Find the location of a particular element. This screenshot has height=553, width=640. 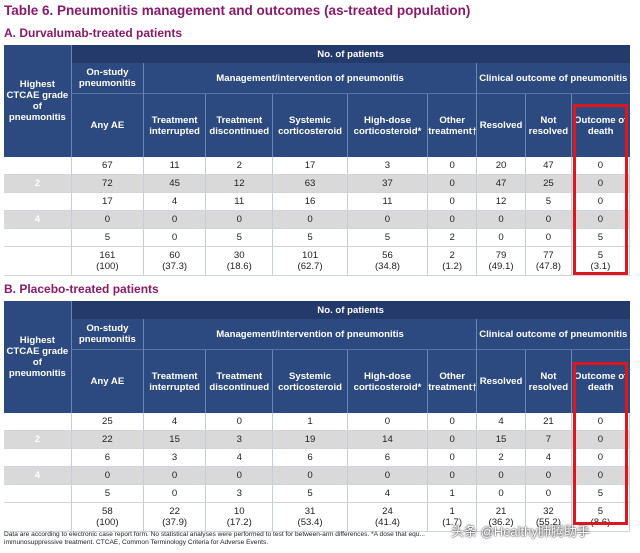

cell-high-dose-corticosteroid: 14 is located at coordinates (388, 439).